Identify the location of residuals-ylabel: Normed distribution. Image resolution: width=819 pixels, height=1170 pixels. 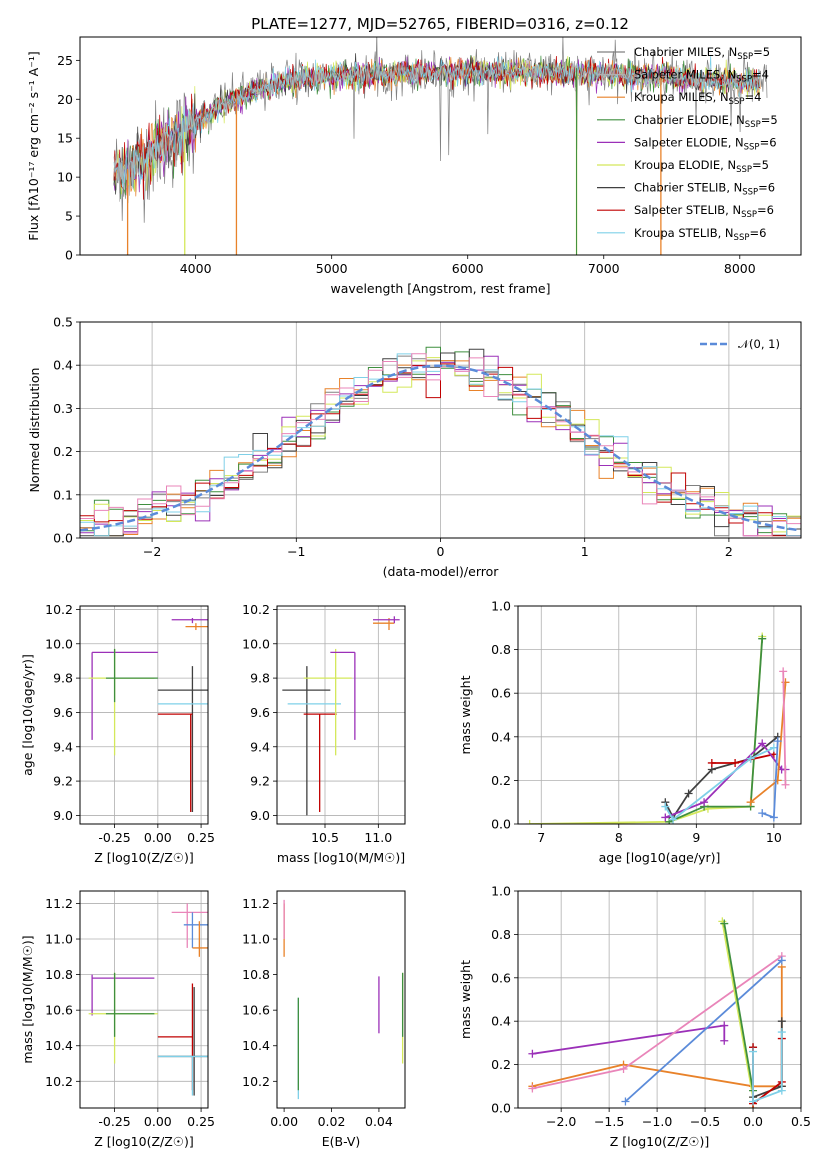
(34, 430).